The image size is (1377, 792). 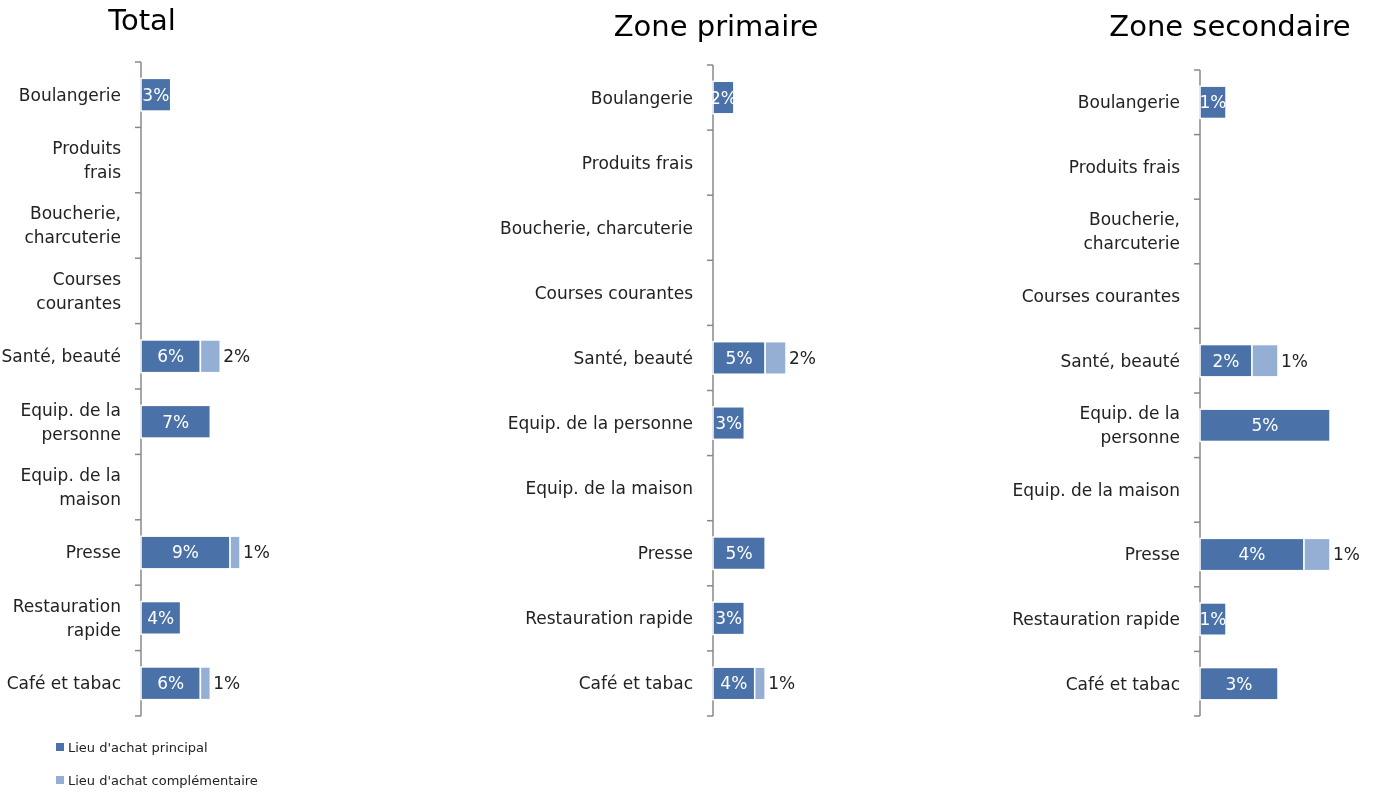 I want to click on legend-label: Lieu d'achat complémentaire, so click(x=163, y=780).